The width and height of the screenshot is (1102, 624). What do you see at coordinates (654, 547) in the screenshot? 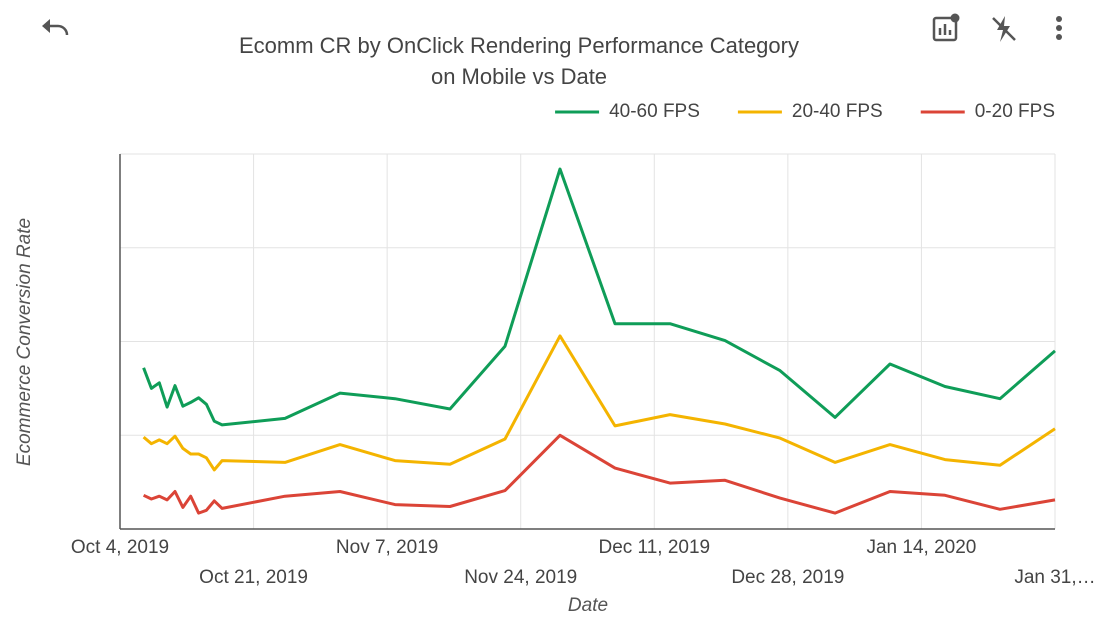
I see `x-tick-label: Dec 11, 2019` at bounding box center [654, 547].